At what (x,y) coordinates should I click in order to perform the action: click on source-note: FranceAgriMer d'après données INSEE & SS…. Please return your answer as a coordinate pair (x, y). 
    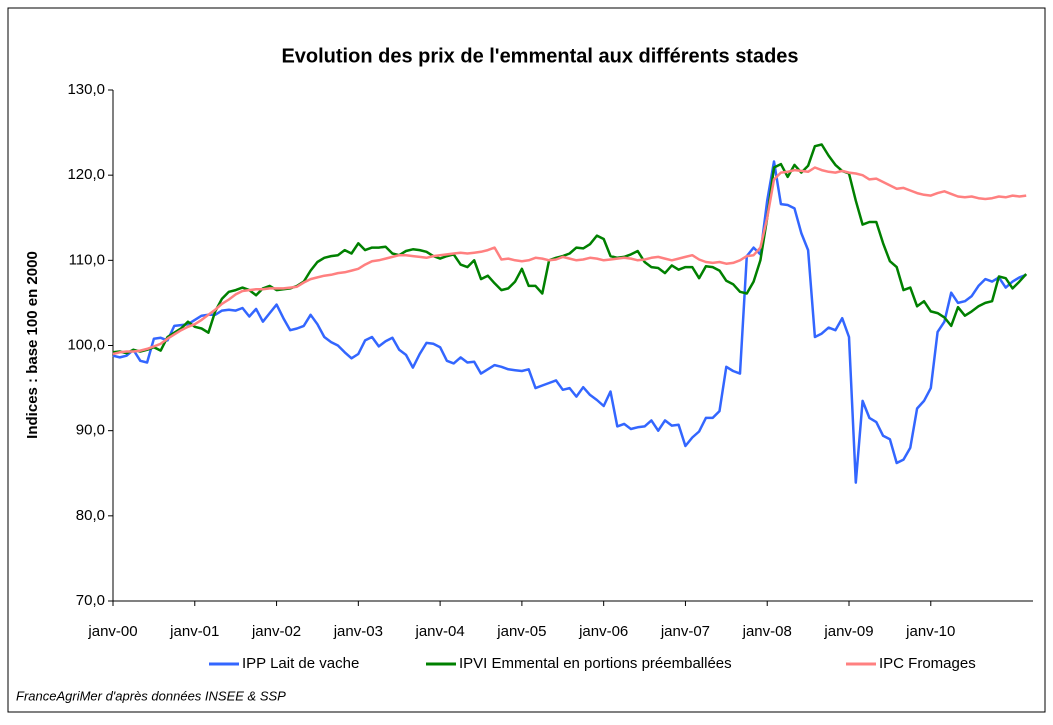
    Looking at the image, I should click on (151, 695).